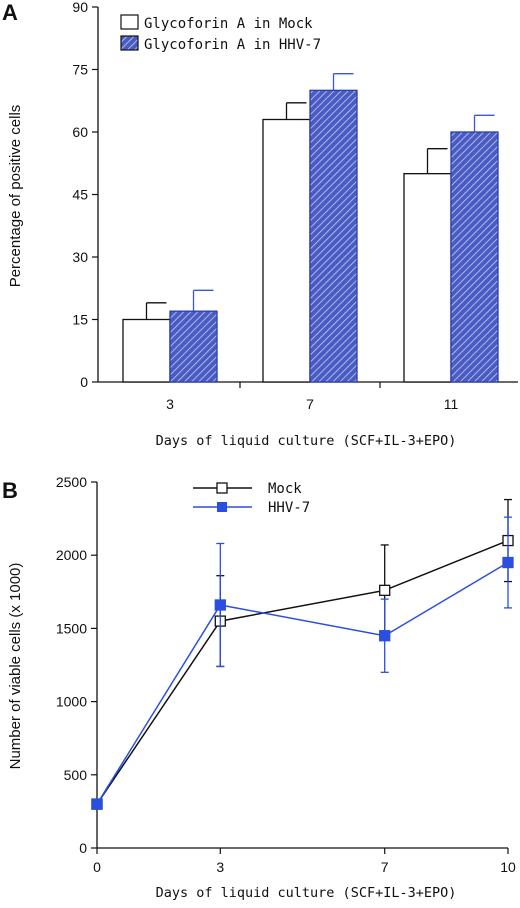 The width and height of the screenshot is (520, 908). Describe the element at coordinates (222, 507) in the screenshot. I see `legend-marker-hhv7` at that location.